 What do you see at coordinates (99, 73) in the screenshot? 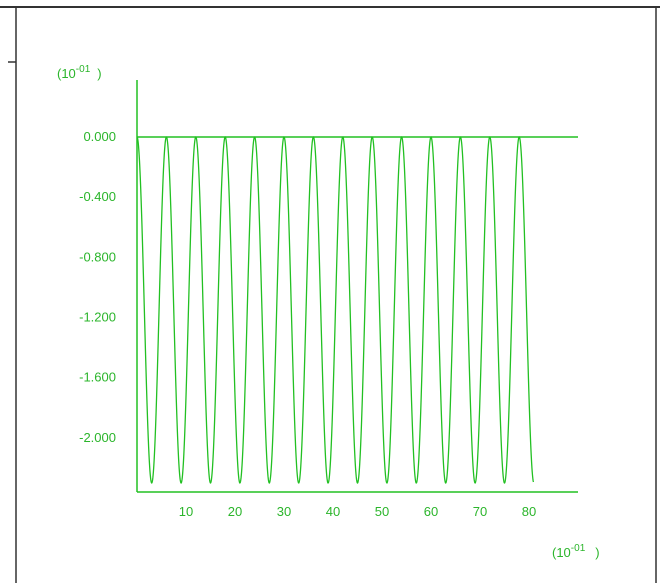
I see `y-multiplier-close: )` at bounding box center [99, 73].